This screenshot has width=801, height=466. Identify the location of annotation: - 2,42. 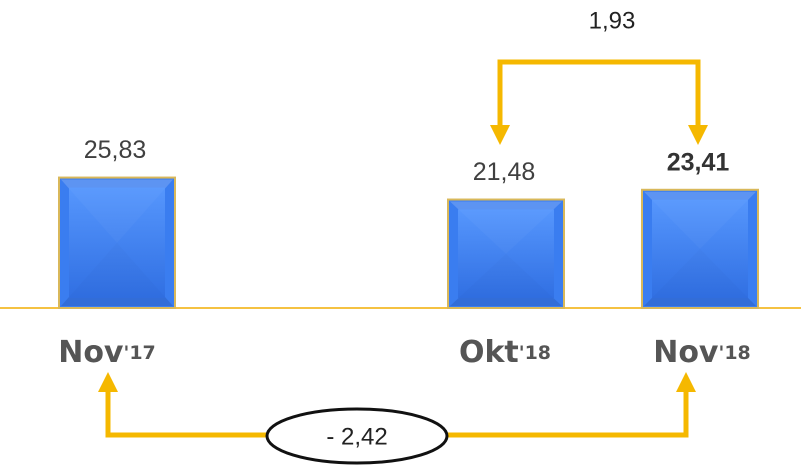
(356, 436).